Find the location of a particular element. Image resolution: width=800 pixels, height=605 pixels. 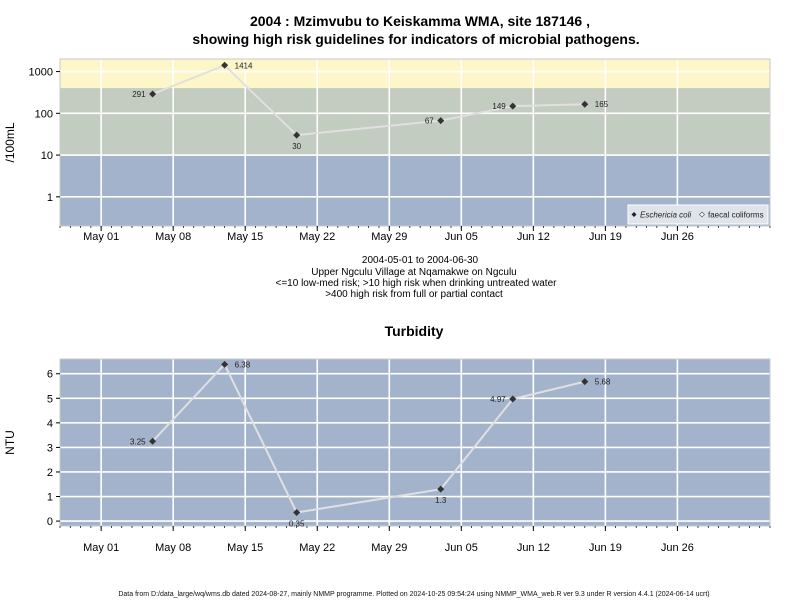

y-tick-label: 100 is located at coordinates (44, 114).